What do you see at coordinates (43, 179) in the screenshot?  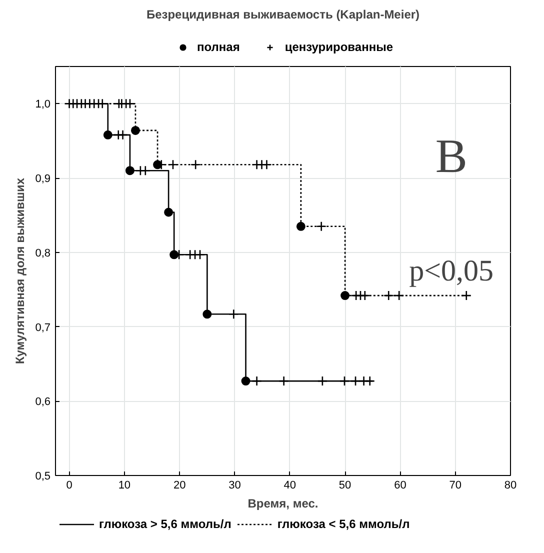 I see `y-tick-label: 0,9` at bounding box center [43, 179].